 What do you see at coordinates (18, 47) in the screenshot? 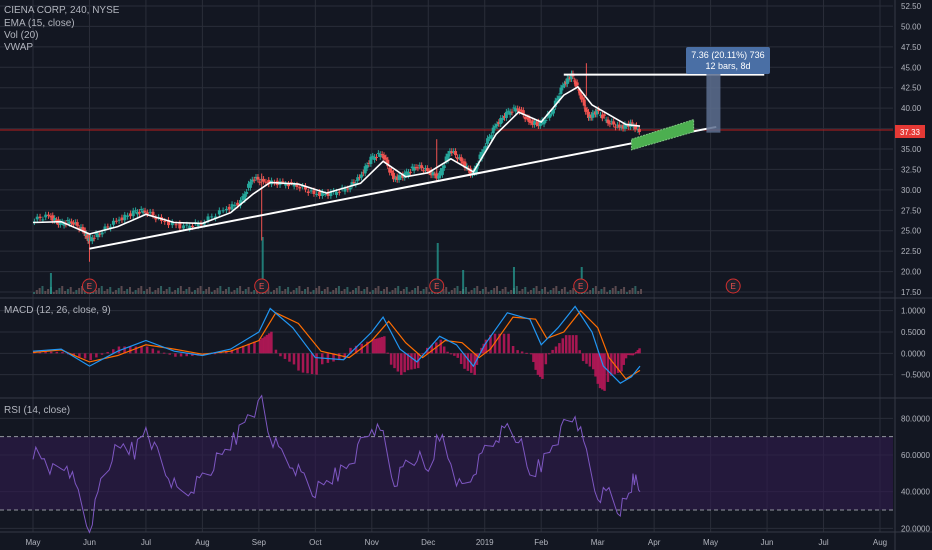
I see `vwap-legend: VWAP` at bounding box center [18, 47].